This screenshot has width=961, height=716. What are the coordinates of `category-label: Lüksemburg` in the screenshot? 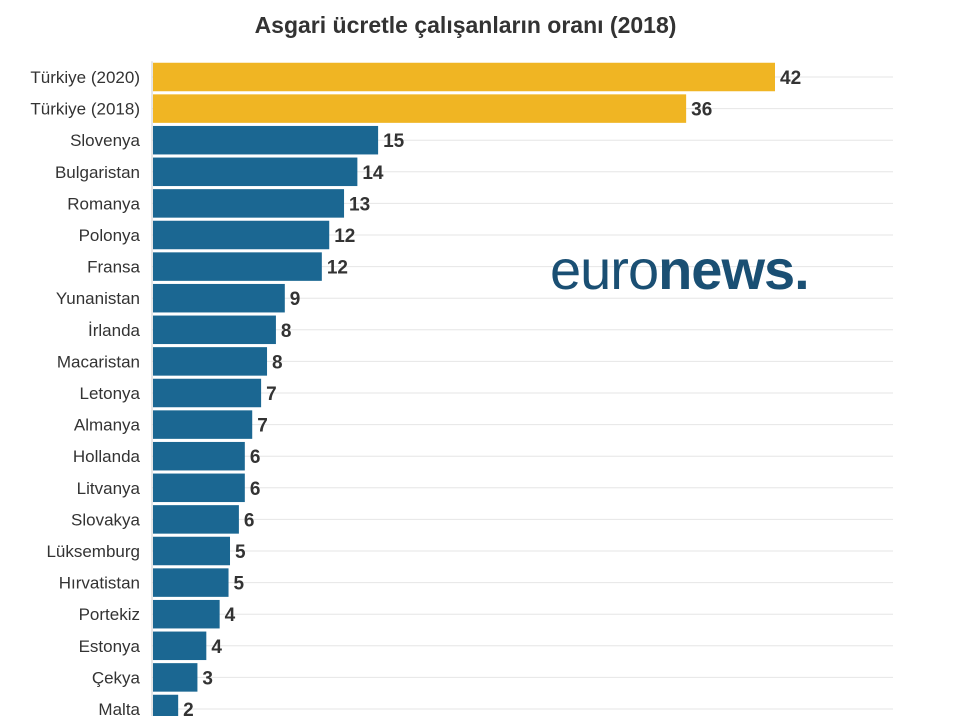 It's located at (93, 551).